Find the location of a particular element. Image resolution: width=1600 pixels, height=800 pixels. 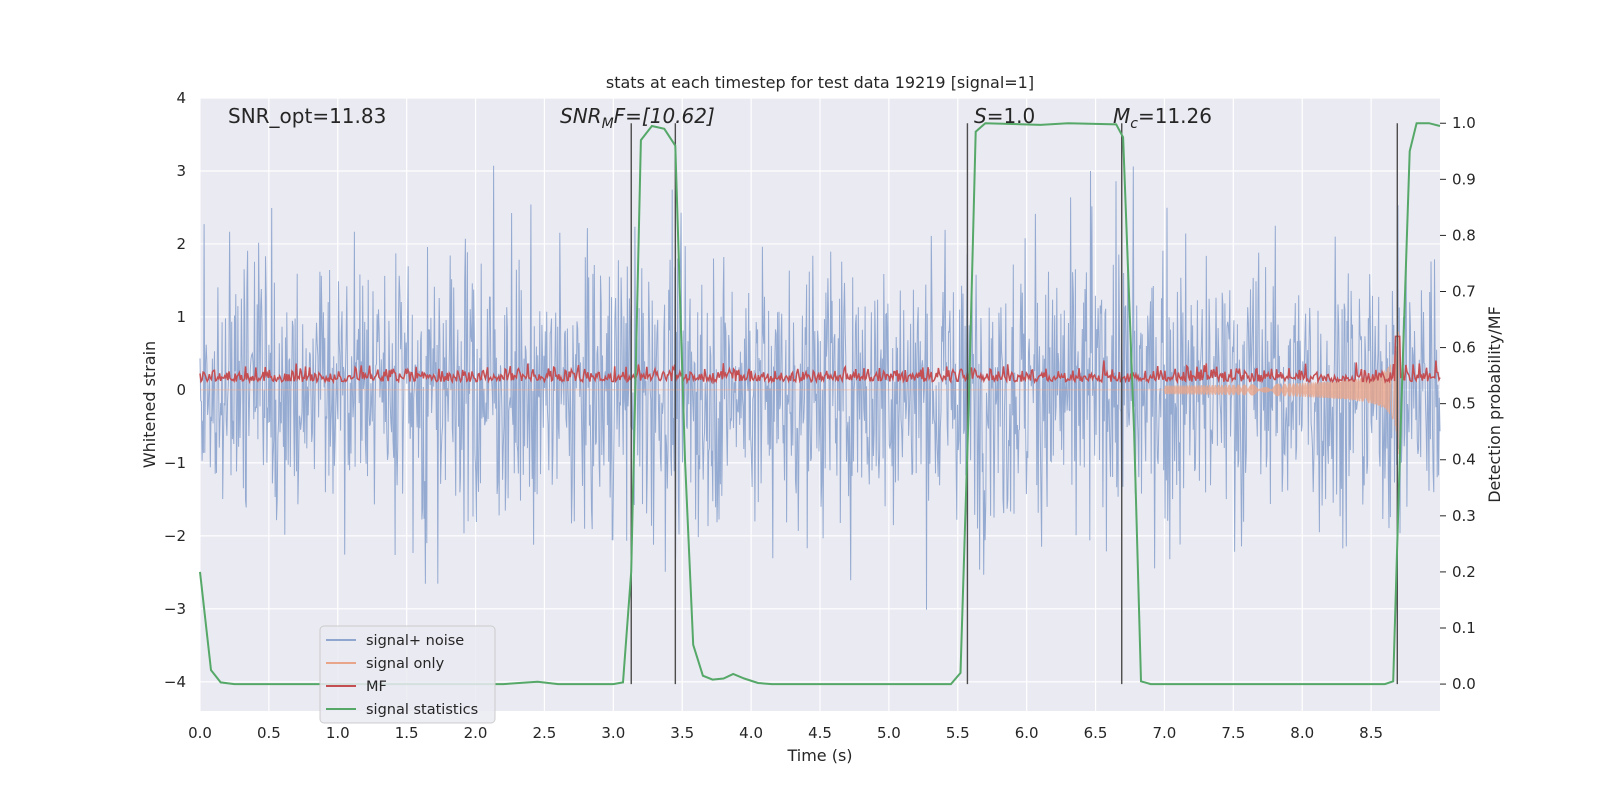

annotation-s-rest: =1.0 is located at coordinates (1011, 116).